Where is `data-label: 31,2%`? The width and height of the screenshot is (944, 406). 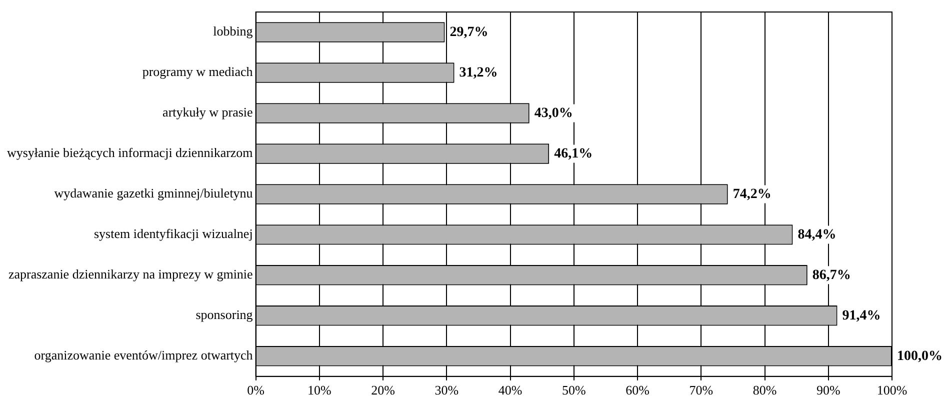 data-label: 31,2% is located at coordinates (478, 72).